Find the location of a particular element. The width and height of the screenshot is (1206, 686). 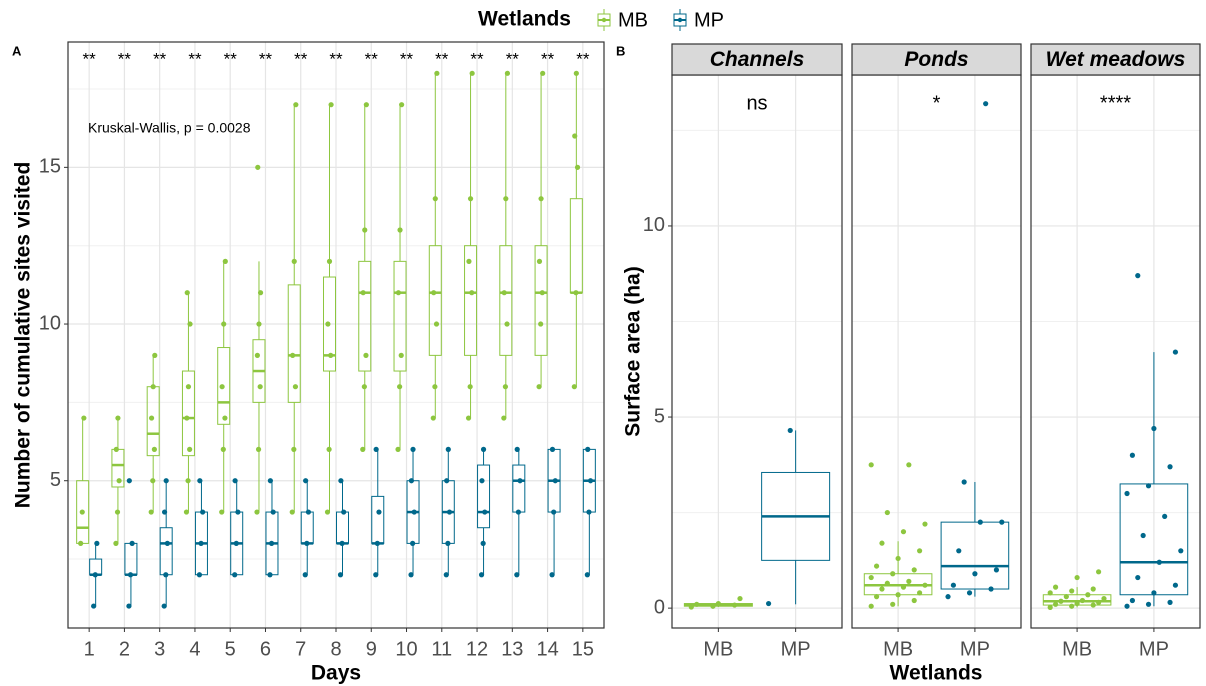

y-tick-label: 0 is located at coordinates (659, 607).